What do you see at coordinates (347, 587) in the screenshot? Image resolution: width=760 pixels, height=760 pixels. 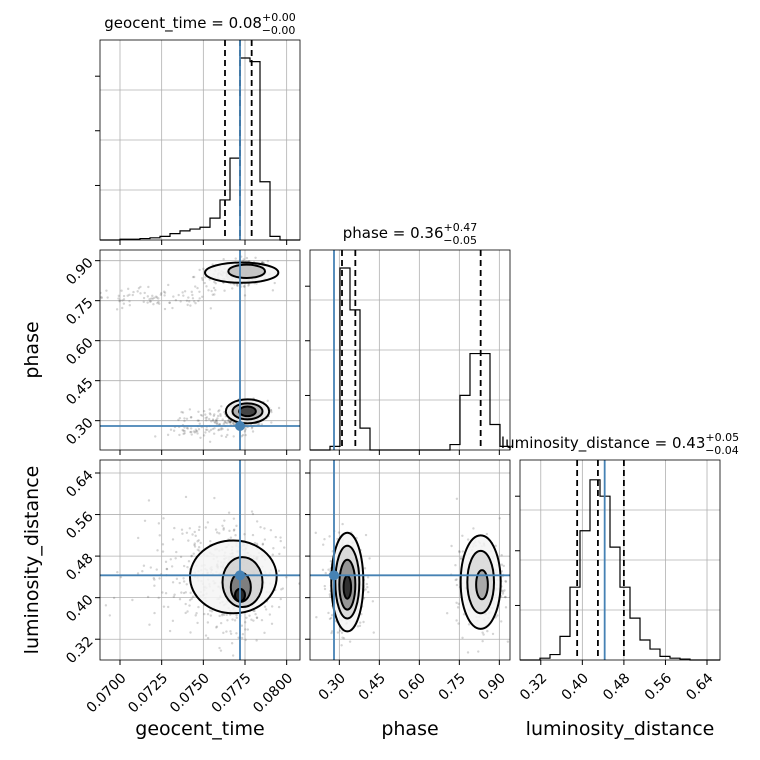 I see `density-contour` at bounding box center [347, 587].